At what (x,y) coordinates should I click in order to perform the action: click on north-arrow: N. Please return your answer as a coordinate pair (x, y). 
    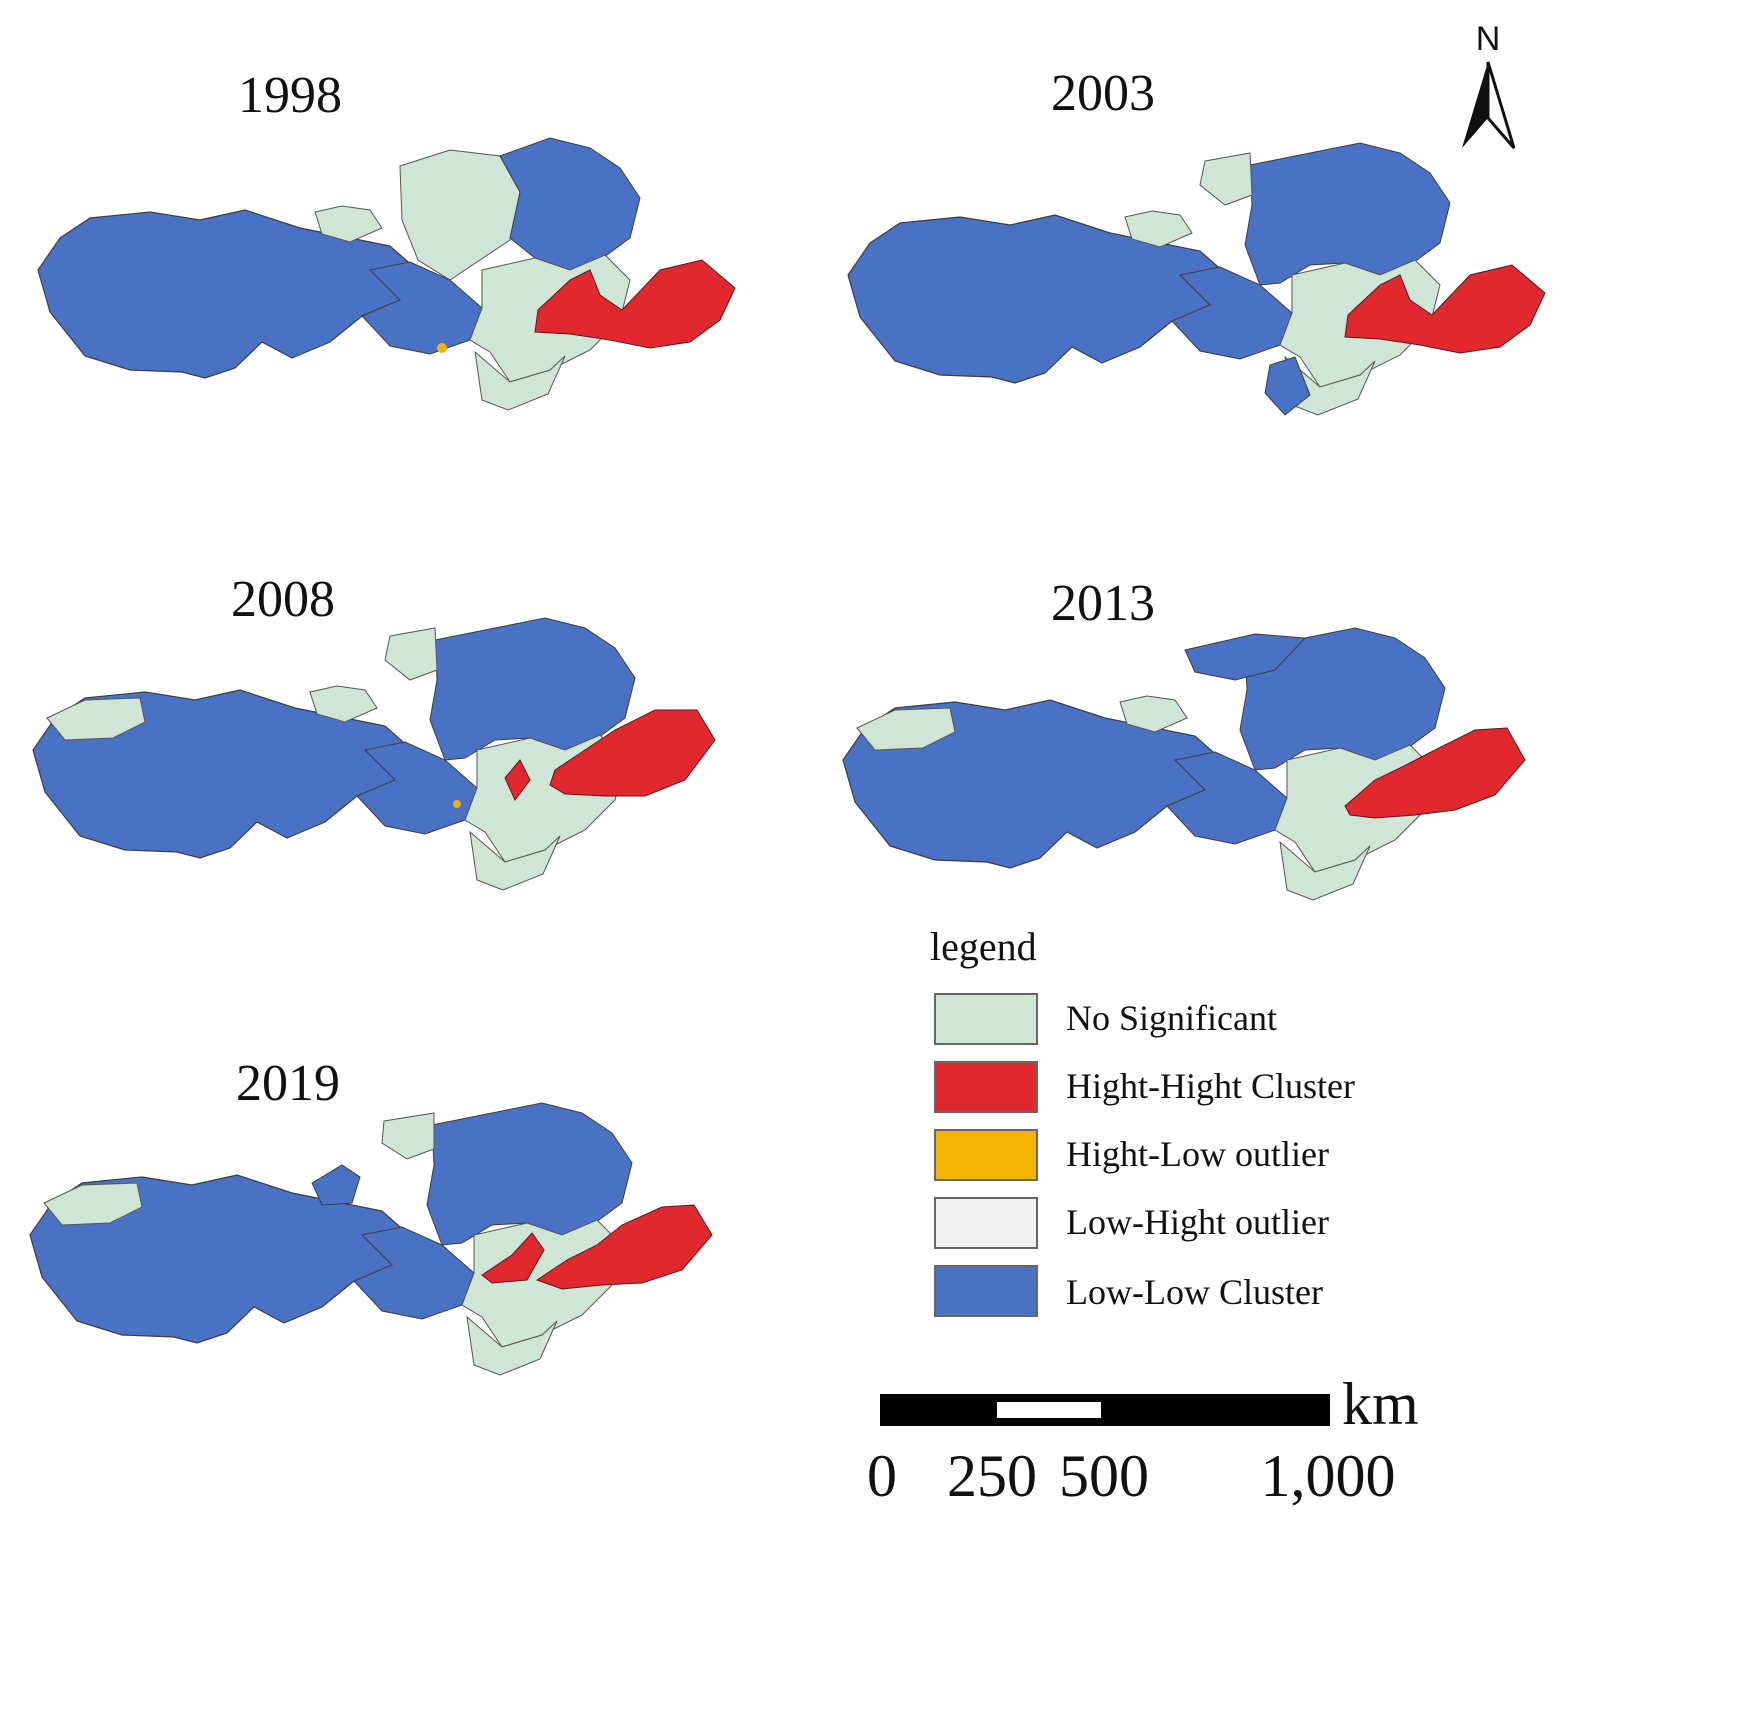
    Looking at the image, I should click on (1489, 84).